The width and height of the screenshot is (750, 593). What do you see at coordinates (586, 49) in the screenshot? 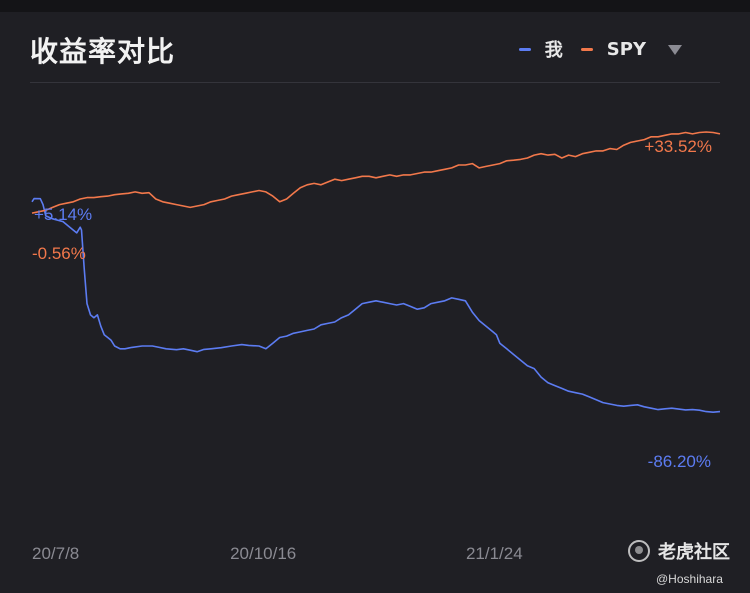
I see `legend-swatch-benchmark` at bounding box center [586, 49].